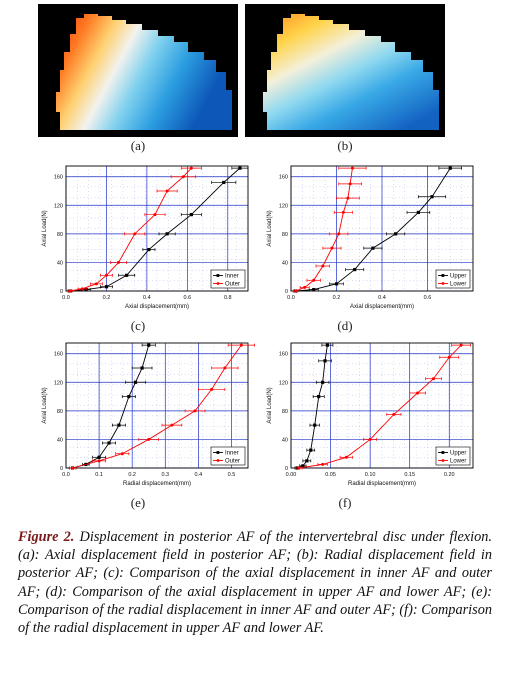  Describe the element at coordinates (458, 462) in the screenshot. I see `legend-label: Lower` at that location.